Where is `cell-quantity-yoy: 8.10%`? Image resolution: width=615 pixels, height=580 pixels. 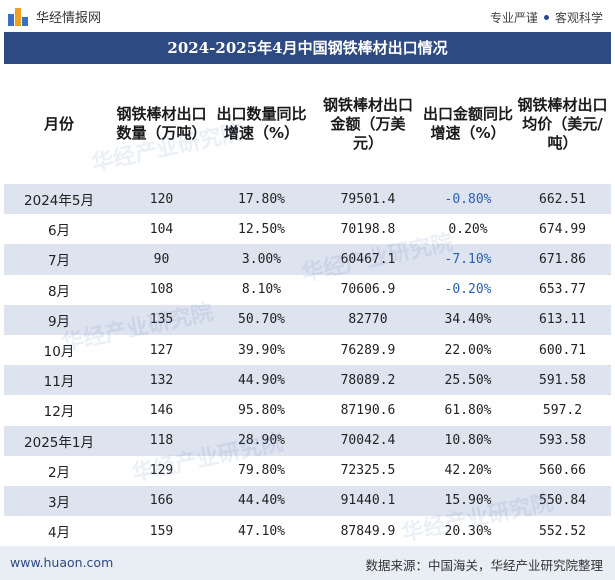 cell-quantity-yoy: 8.10% is located at coordinates (261, 290).